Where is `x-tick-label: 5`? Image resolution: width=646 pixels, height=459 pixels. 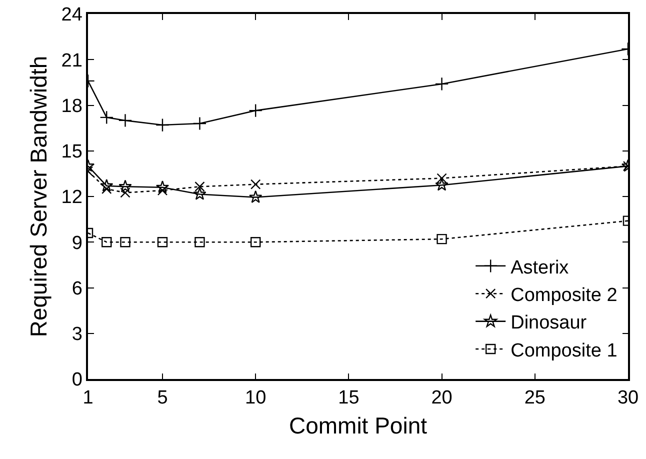 x-tick-label: 5 is located at coordinates (162, 398).